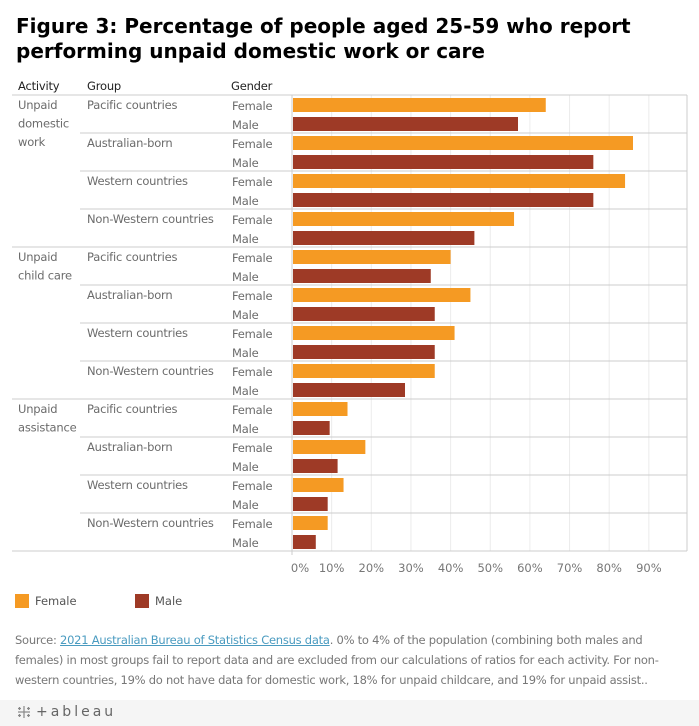 The height and width of the screenshot is (726, 699). I want to click on x-tick-label: 80%, so click(609, 568).